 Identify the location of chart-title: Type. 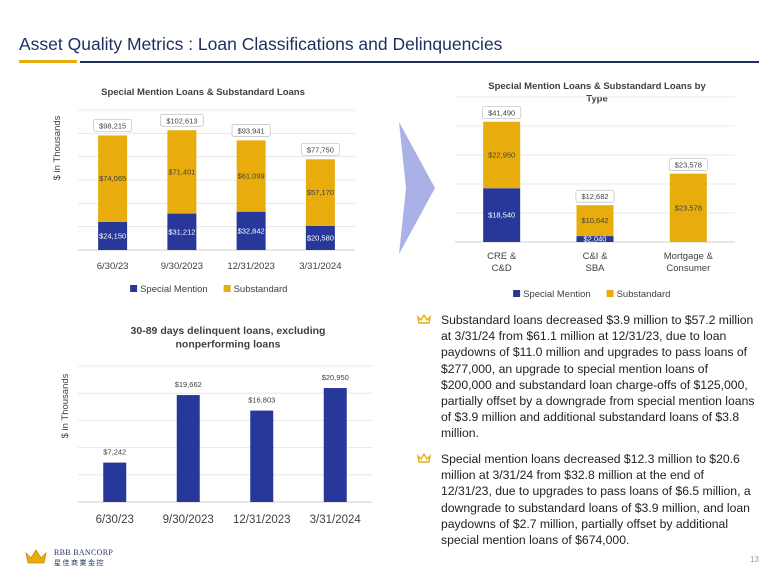
(596, 99).